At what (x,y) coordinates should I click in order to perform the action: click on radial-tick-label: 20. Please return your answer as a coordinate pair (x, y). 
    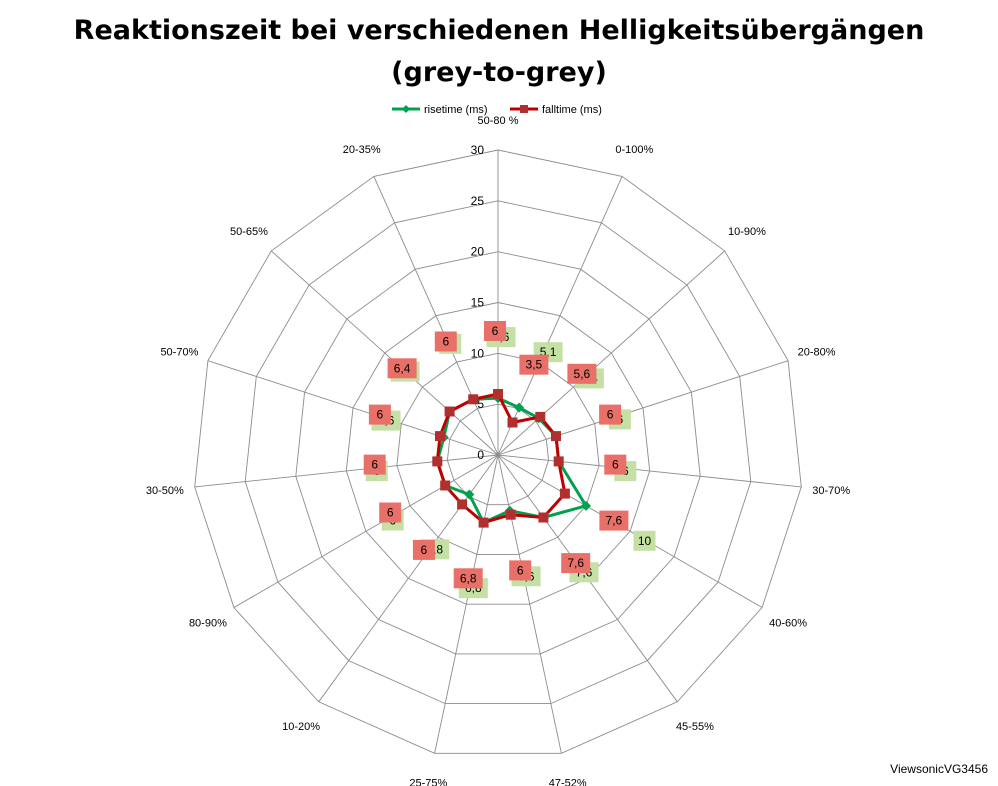
    Looking at the image, I should click on (478, 252).